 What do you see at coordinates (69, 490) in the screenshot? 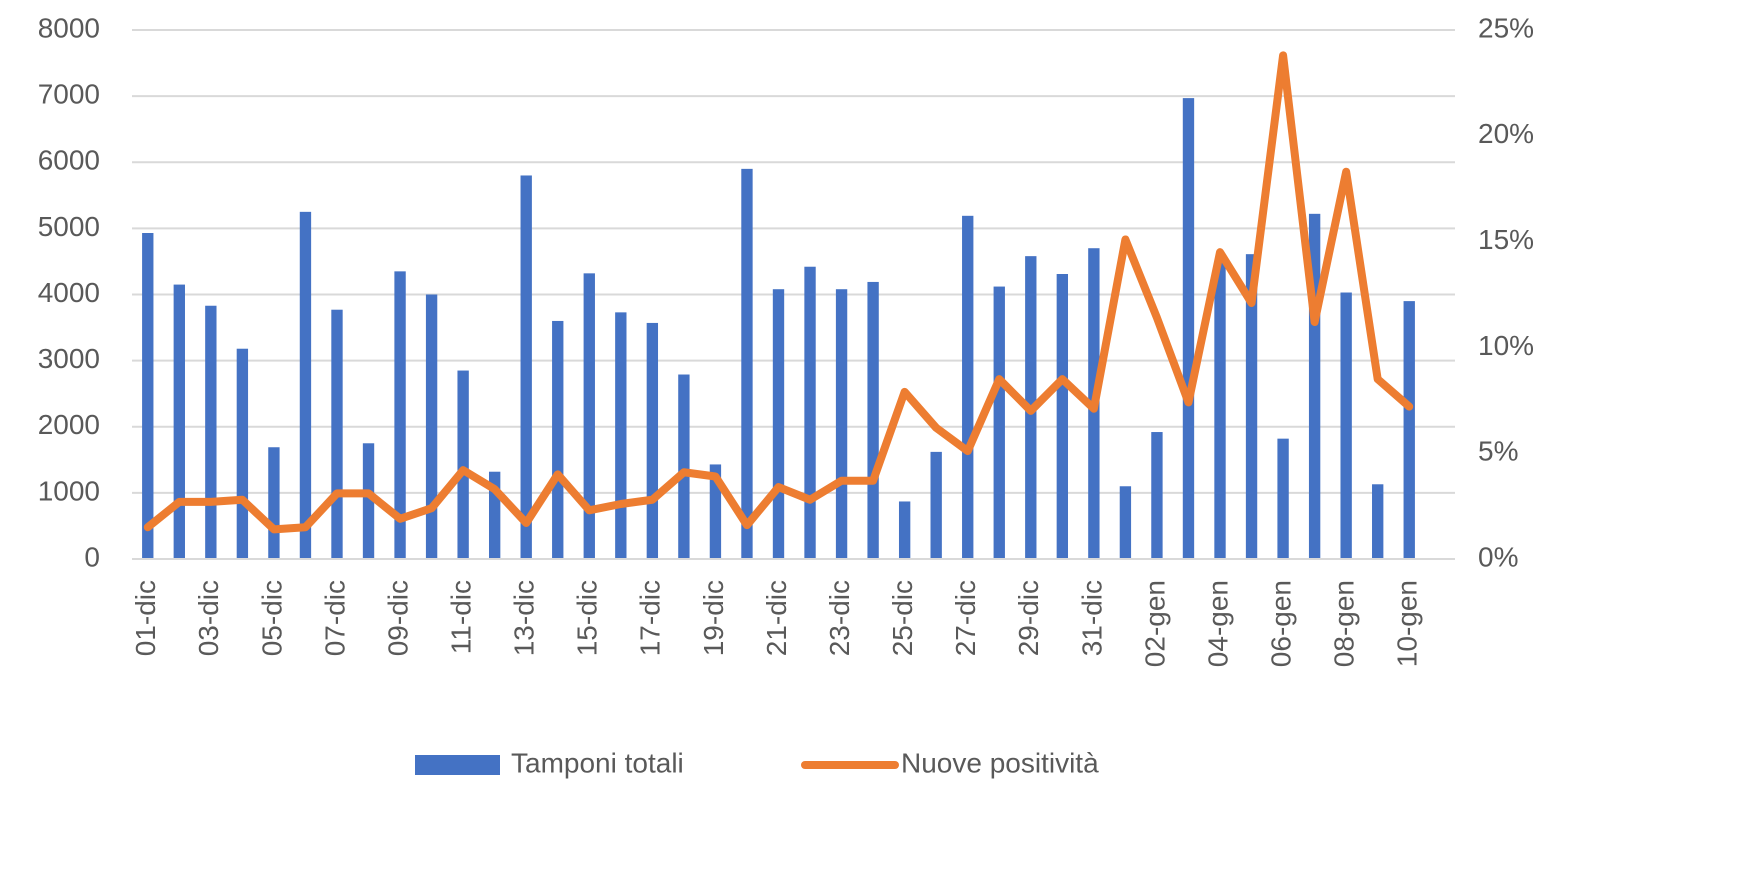
I see `y-tick-label: 1000` at bounding box center [69, 490].